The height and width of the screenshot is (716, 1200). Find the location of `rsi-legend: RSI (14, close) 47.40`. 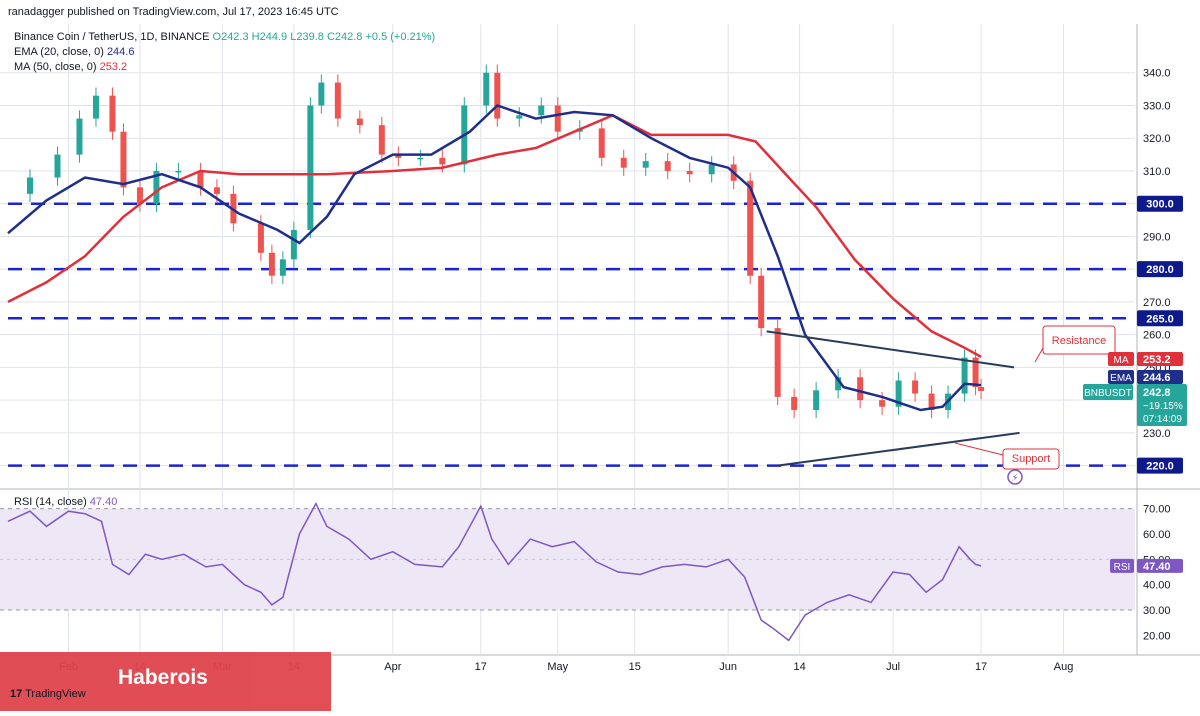

rsi-legend: RSI (14, close) 47.40 is located at coordinates (65, 502).